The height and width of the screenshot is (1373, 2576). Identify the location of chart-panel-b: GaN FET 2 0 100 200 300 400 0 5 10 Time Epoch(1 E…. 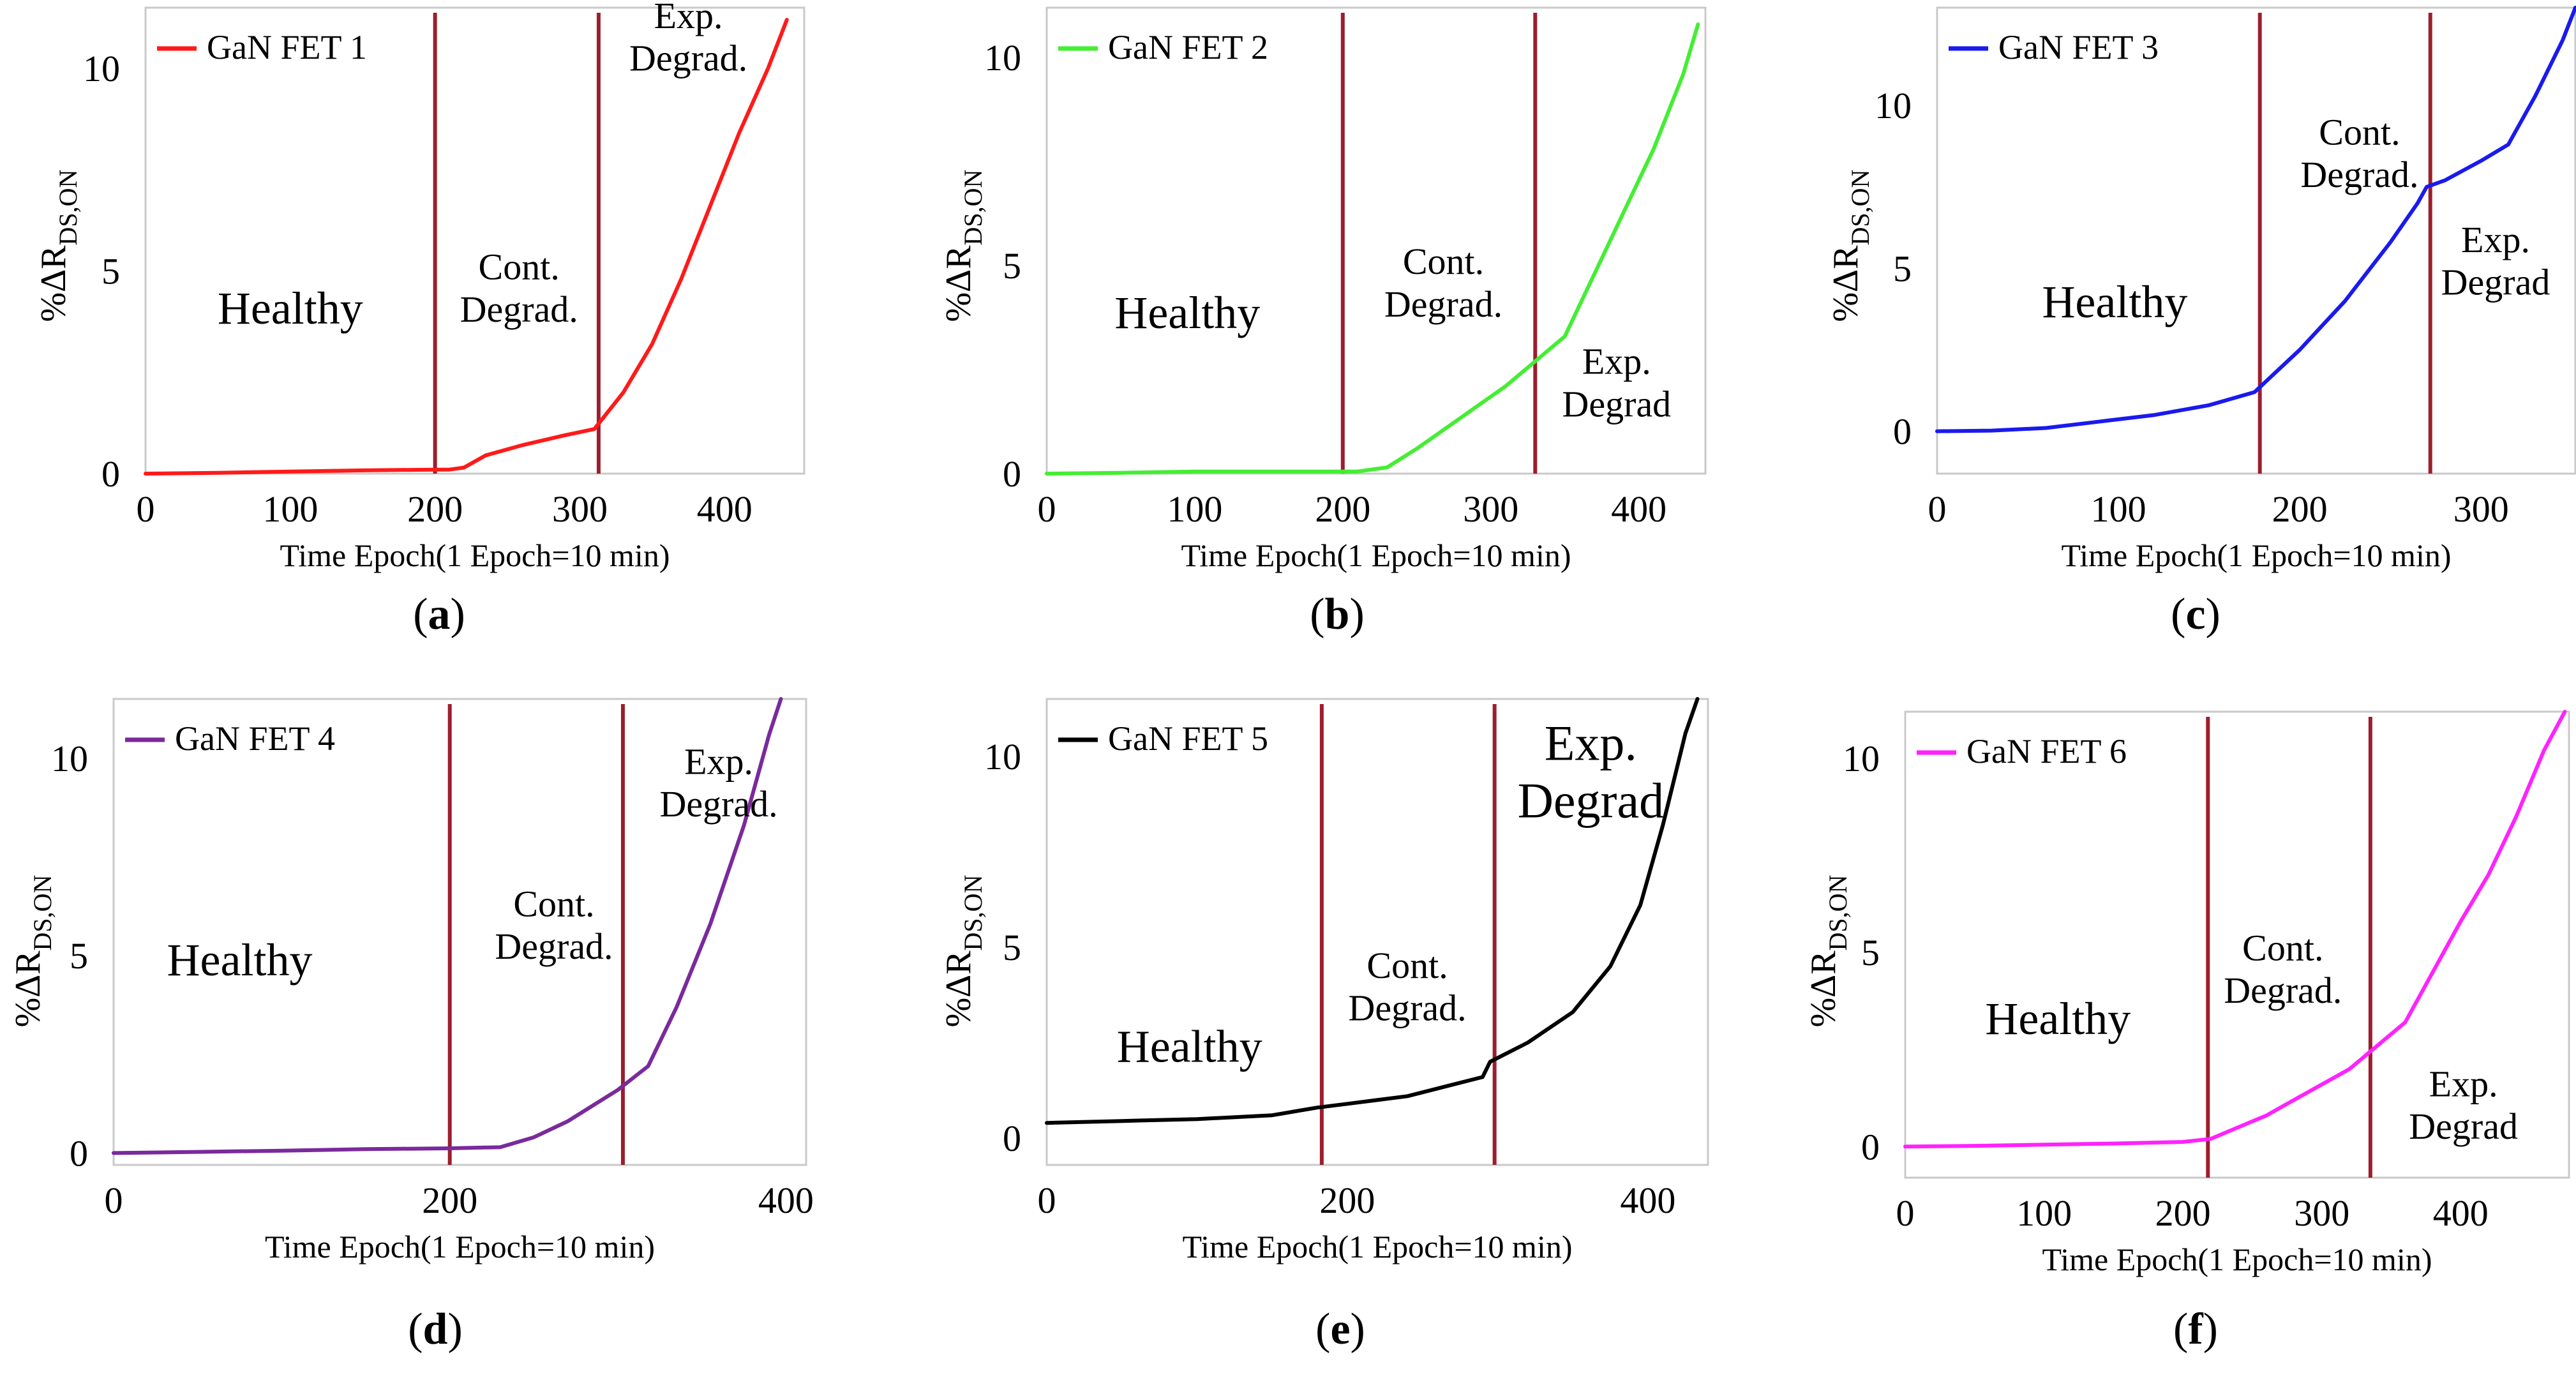
(1323, 322).